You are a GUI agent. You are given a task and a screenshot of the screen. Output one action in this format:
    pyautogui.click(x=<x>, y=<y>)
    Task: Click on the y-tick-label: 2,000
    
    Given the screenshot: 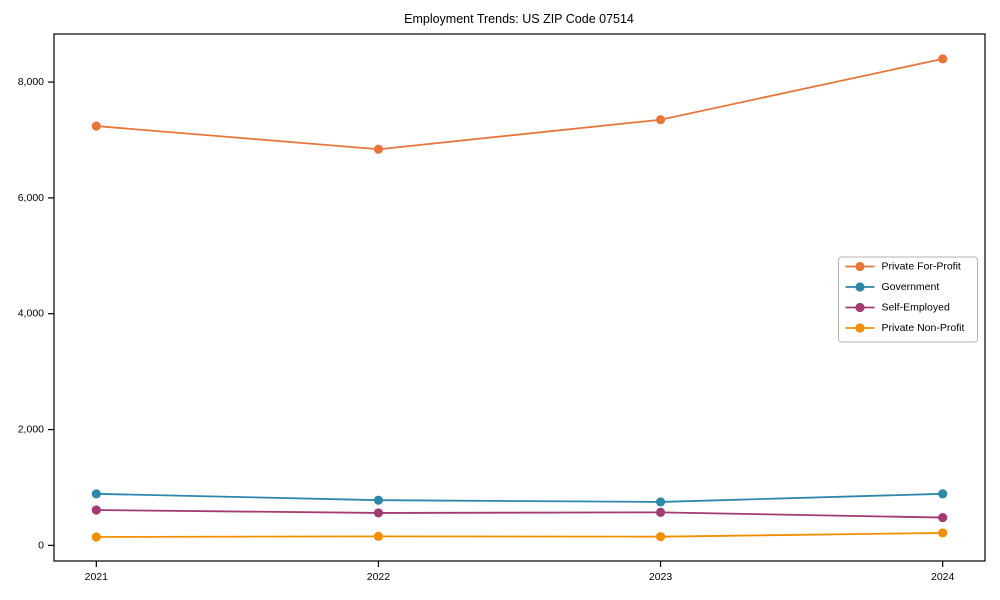 What is the action you would take?
    pyautogui.click(x=31, y=430)
    